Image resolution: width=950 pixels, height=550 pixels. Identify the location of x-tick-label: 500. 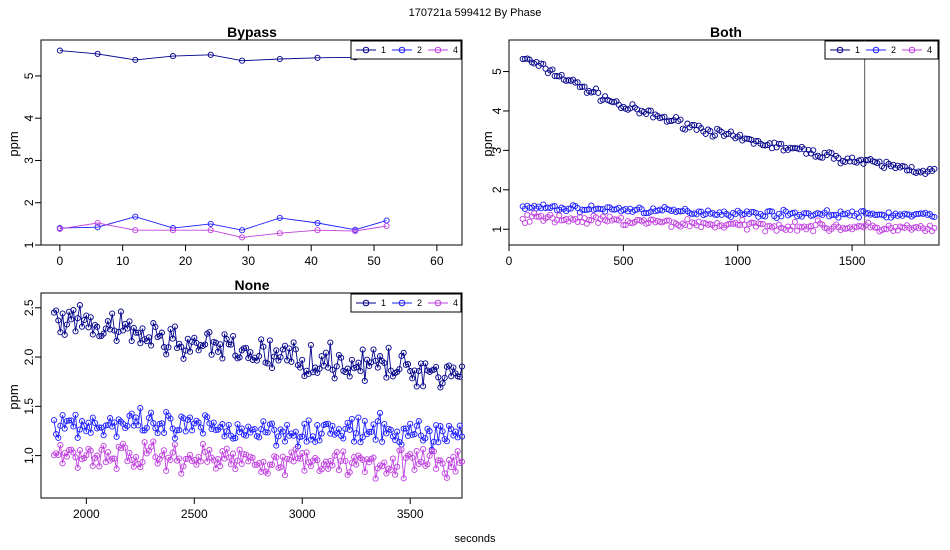
(623, 261).